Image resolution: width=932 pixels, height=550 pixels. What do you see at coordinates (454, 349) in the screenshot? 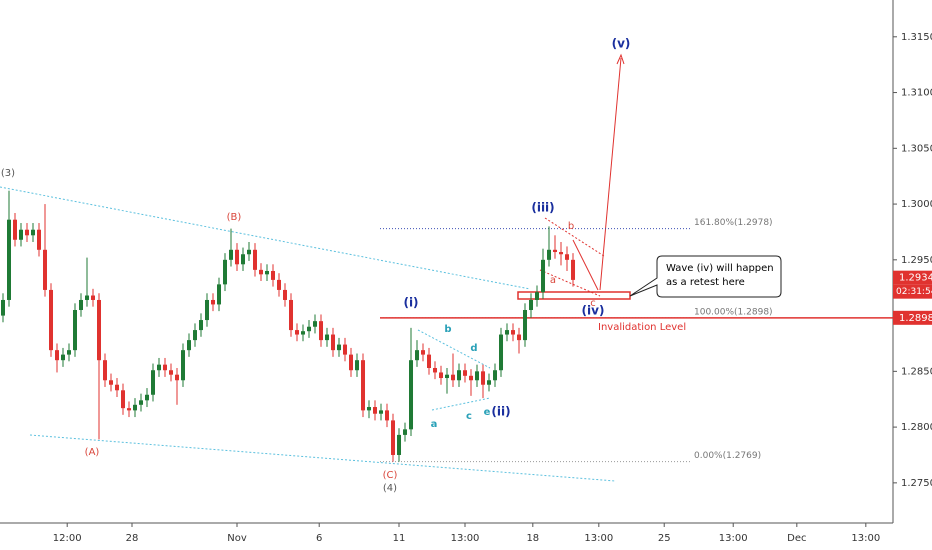
I see `triangle-line` at bounding box center [454, 349].